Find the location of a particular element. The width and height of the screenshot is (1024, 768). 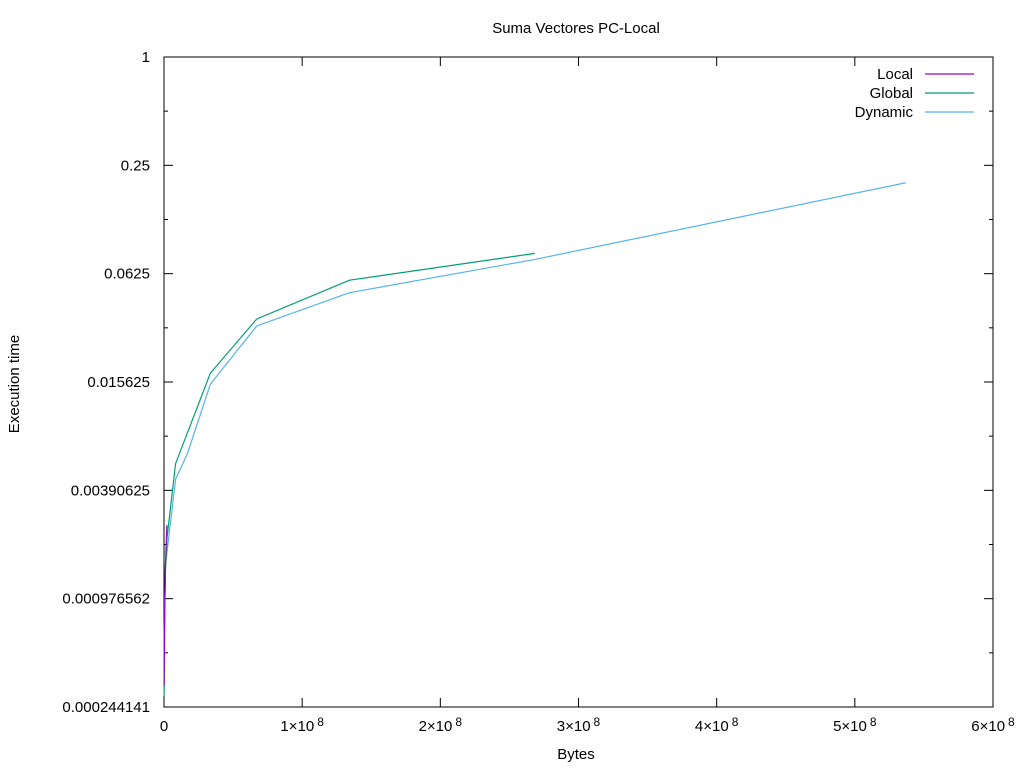

x-tick-label: 5×10 8 is located at coordinates (855, 725).